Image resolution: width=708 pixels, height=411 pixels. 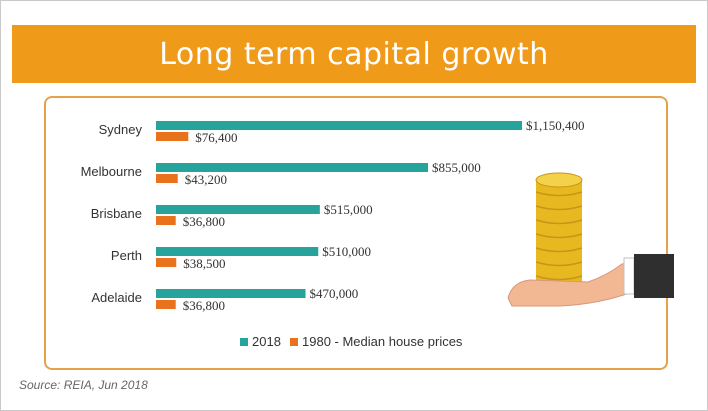 I want to click on legend-swatch-1980, so click(x=294, y=342).